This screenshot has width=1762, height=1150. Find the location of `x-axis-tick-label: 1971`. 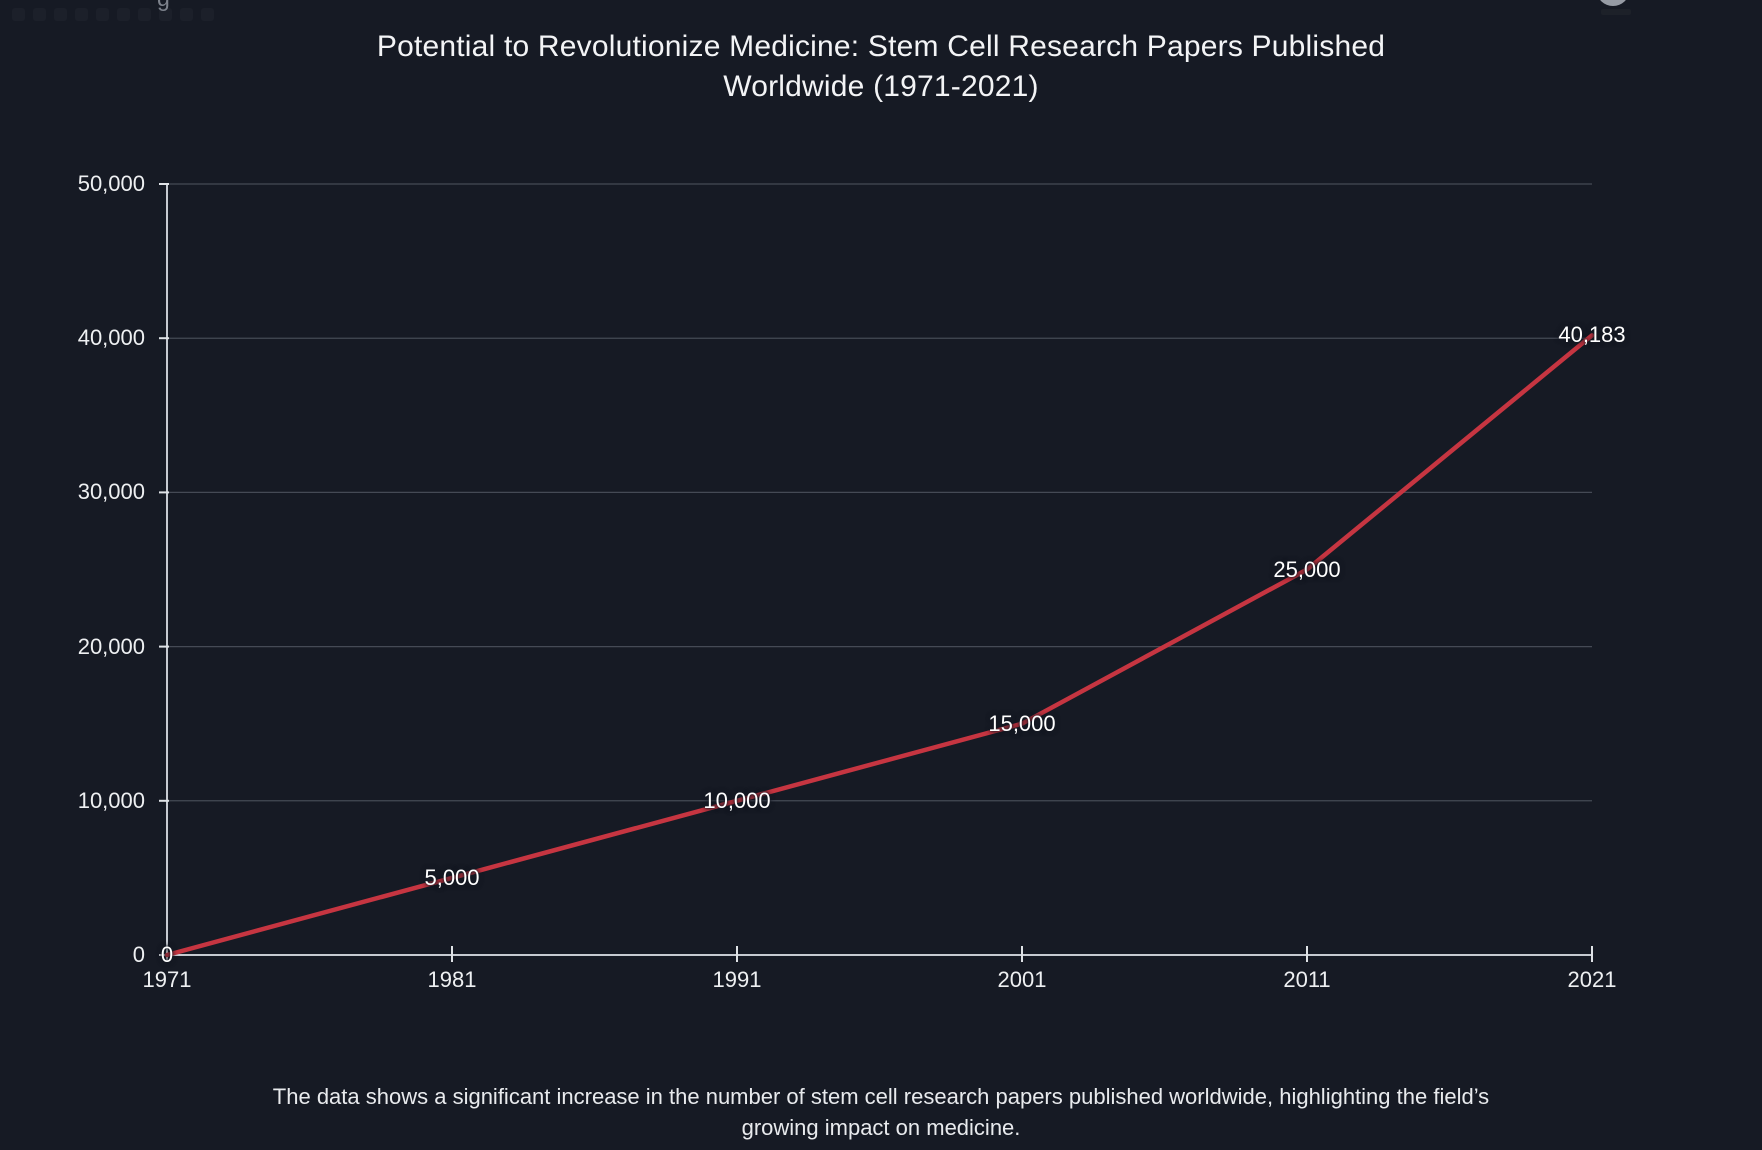

x-axis-tick-label: 1971 is located at coordinates (167, 979).